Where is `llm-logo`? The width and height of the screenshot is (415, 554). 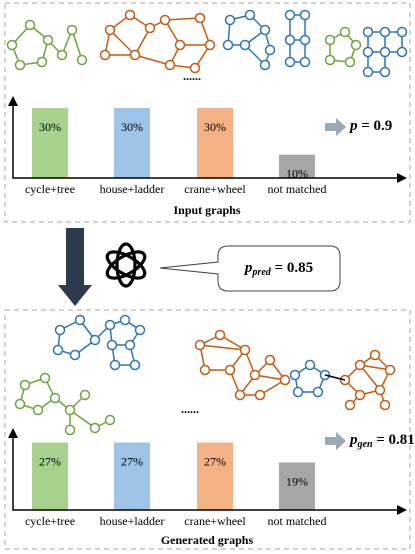
llm-logo is located at coordinates (126, 265).